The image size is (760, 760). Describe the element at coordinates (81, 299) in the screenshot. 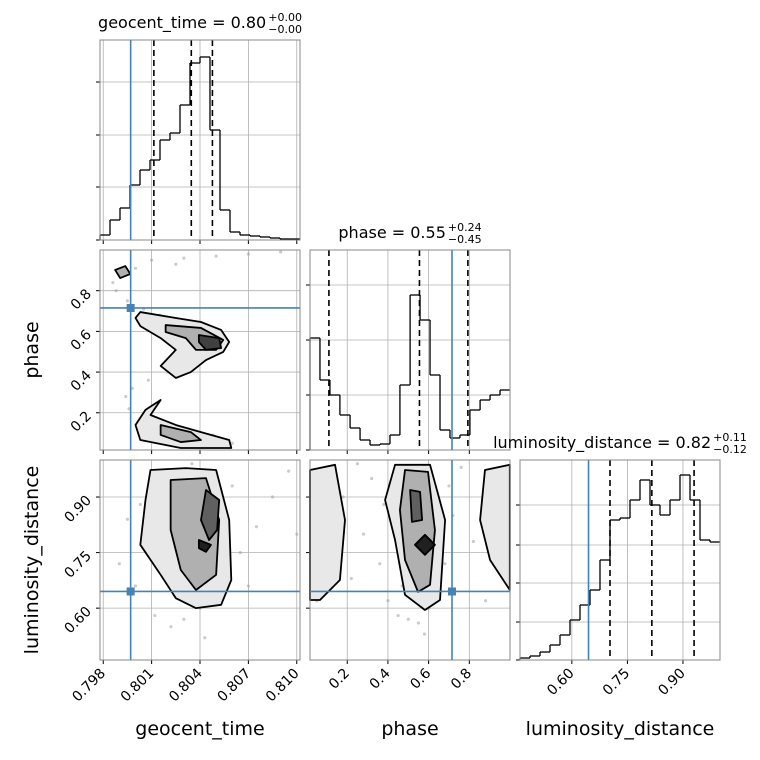

I see `y-tick-label: 0.8` at that location.